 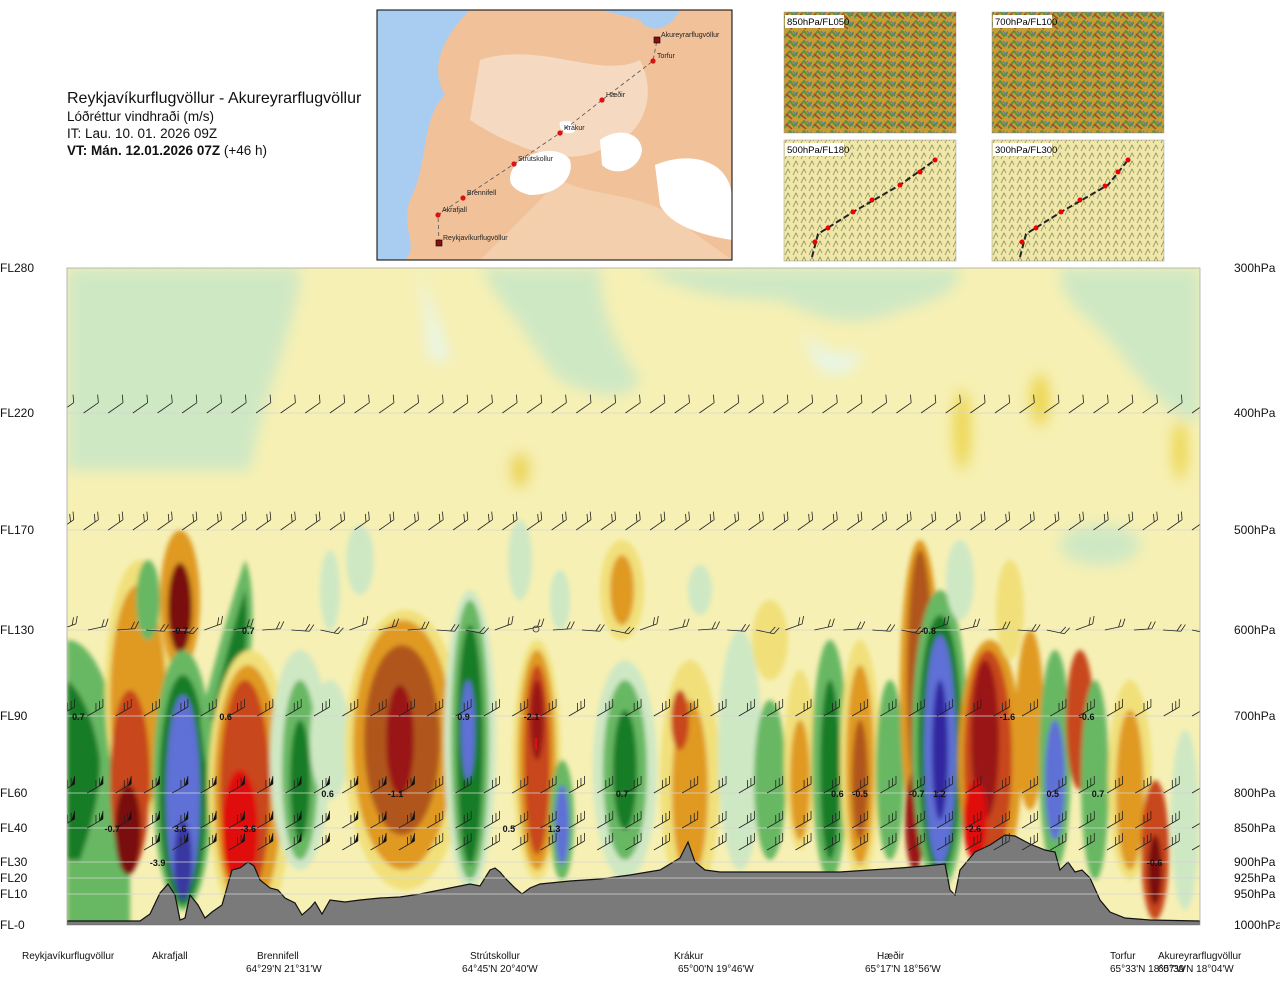 What do you see at coordinates (974, 136) in the screenshot?
I see `level-panels: 850hPa/FL050 700hPa/FL100 500hPa/FL180` at bounding box center [974, 136].